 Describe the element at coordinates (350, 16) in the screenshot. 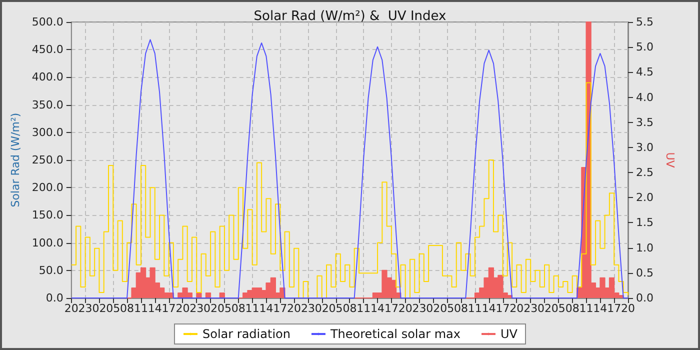

I see `chart-title: Solar Rad (W/m²) & UV Index` at that location.